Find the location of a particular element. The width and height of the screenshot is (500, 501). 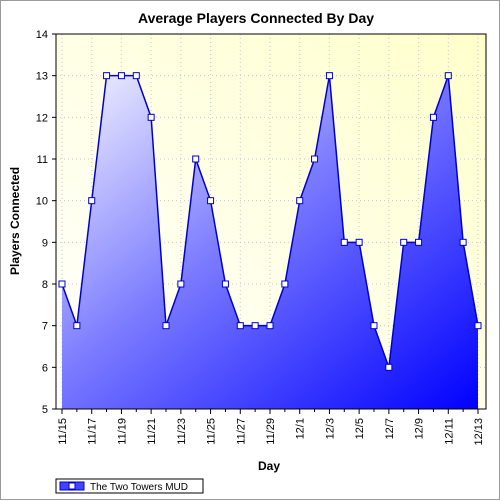

y-tick-label: 9 is located at coordinates (45, 243).